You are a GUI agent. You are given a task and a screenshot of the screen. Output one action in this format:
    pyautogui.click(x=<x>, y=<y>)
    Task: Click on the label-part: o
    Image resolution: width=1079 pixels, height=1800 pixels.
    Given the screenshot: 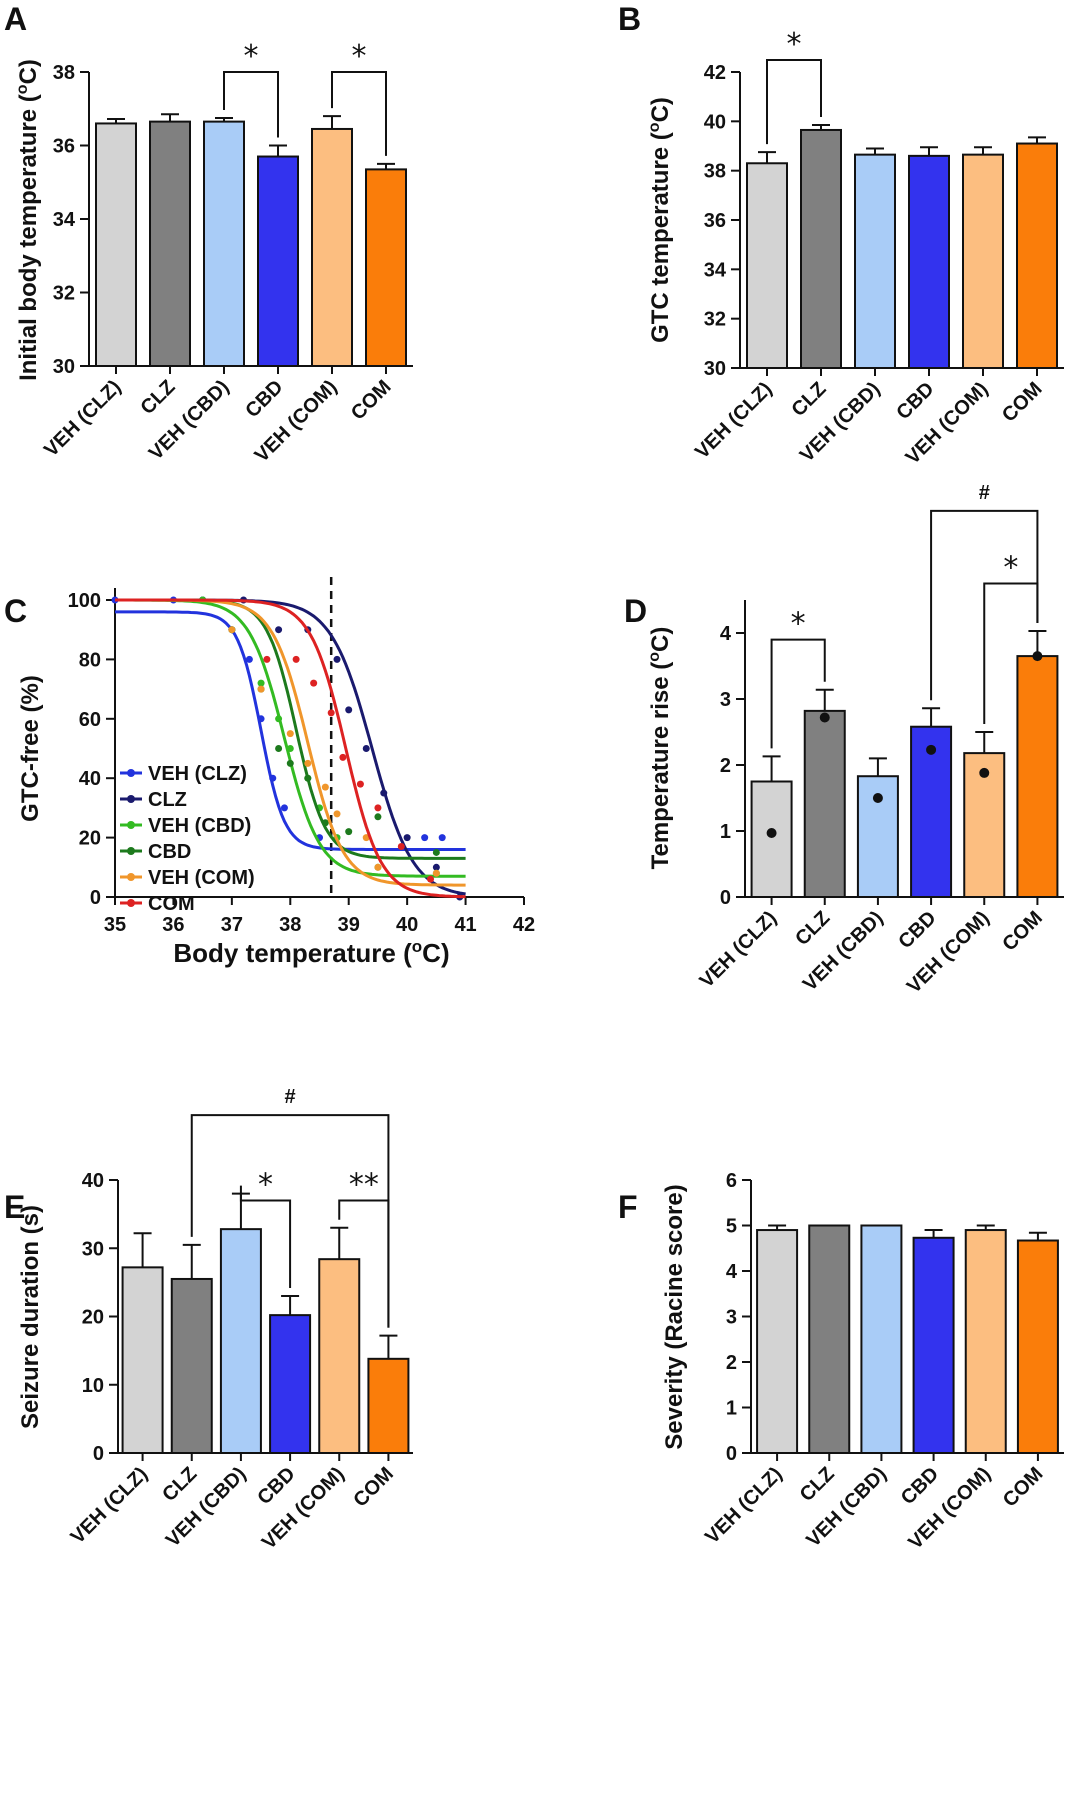 What is the action you would take?
    pyautogui.click(x=417, y=946)
    